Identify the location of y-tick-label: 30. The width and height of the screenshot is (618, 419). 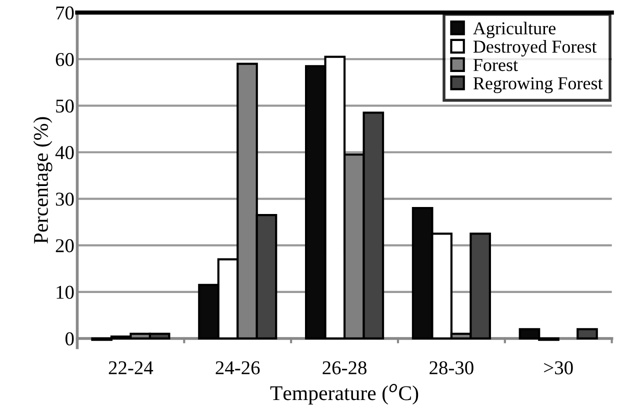
(65, 199).